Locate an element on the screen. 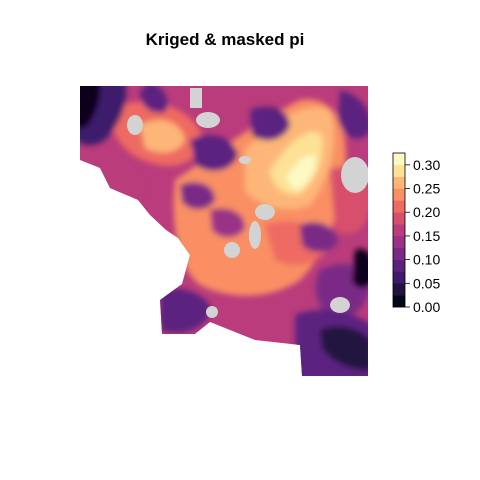  legend-tick-label-6: 0.00 is located at coordinates (426, 307).